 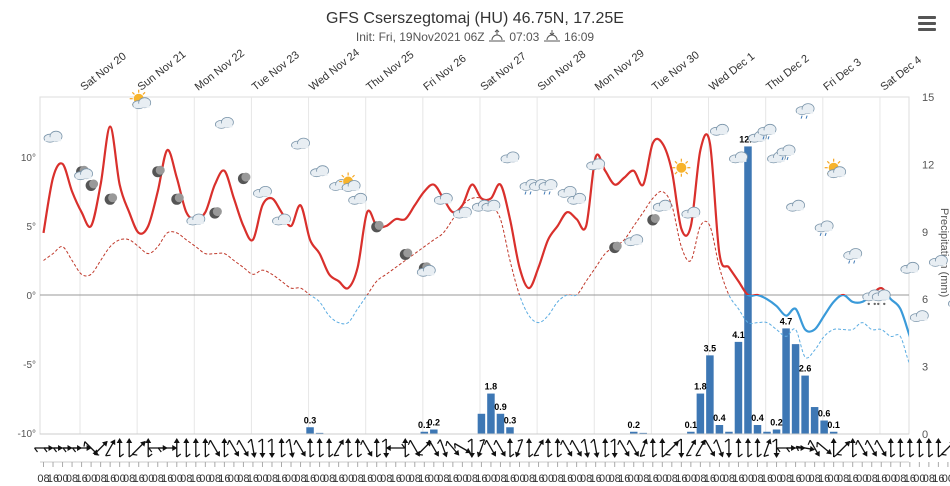 I want to click on precip-tick-label: 9, so click(x=925, y=233).